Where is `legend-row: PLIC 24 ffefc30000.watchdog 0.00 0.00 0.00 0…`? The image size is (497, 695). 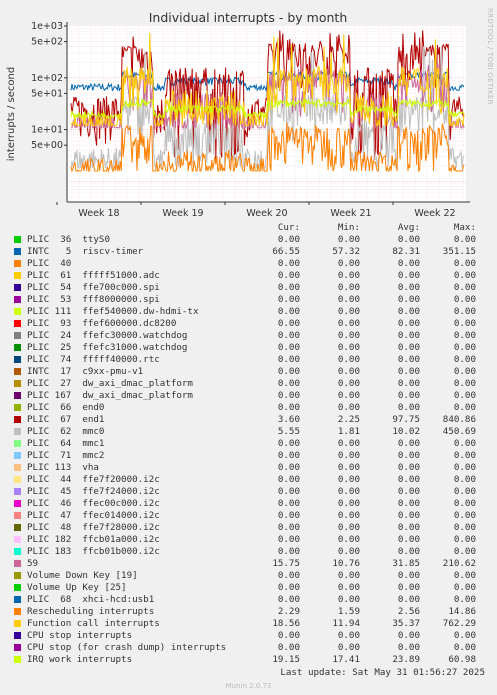
legend-row: PLIC 24 ffefc30000.watchdog 0.00 0.00 0.00 0… is located at coordinates (253, 336).